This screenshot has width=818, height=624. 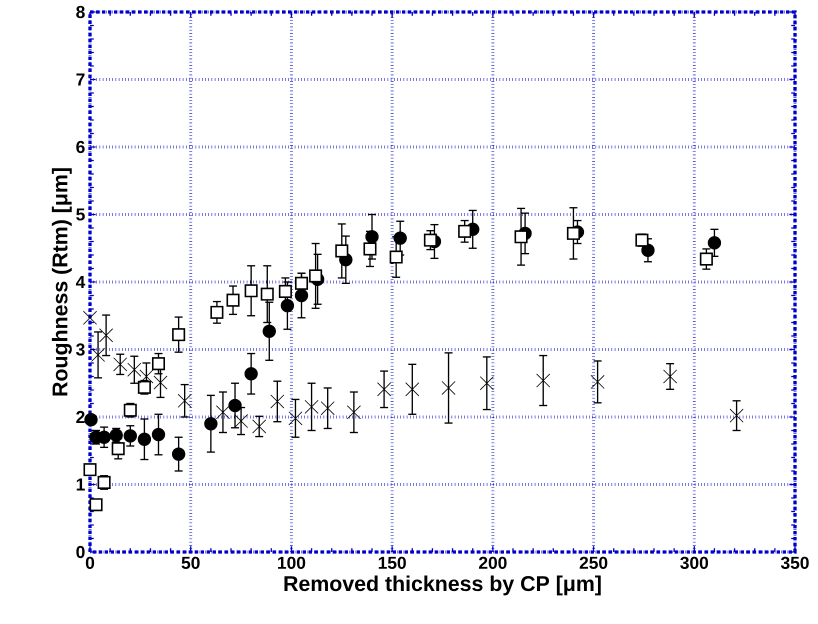 What do you see at coordinates (80, 484) in the screenshot?
I see `y-tick-label: 1` at bounding box center [80, 484].